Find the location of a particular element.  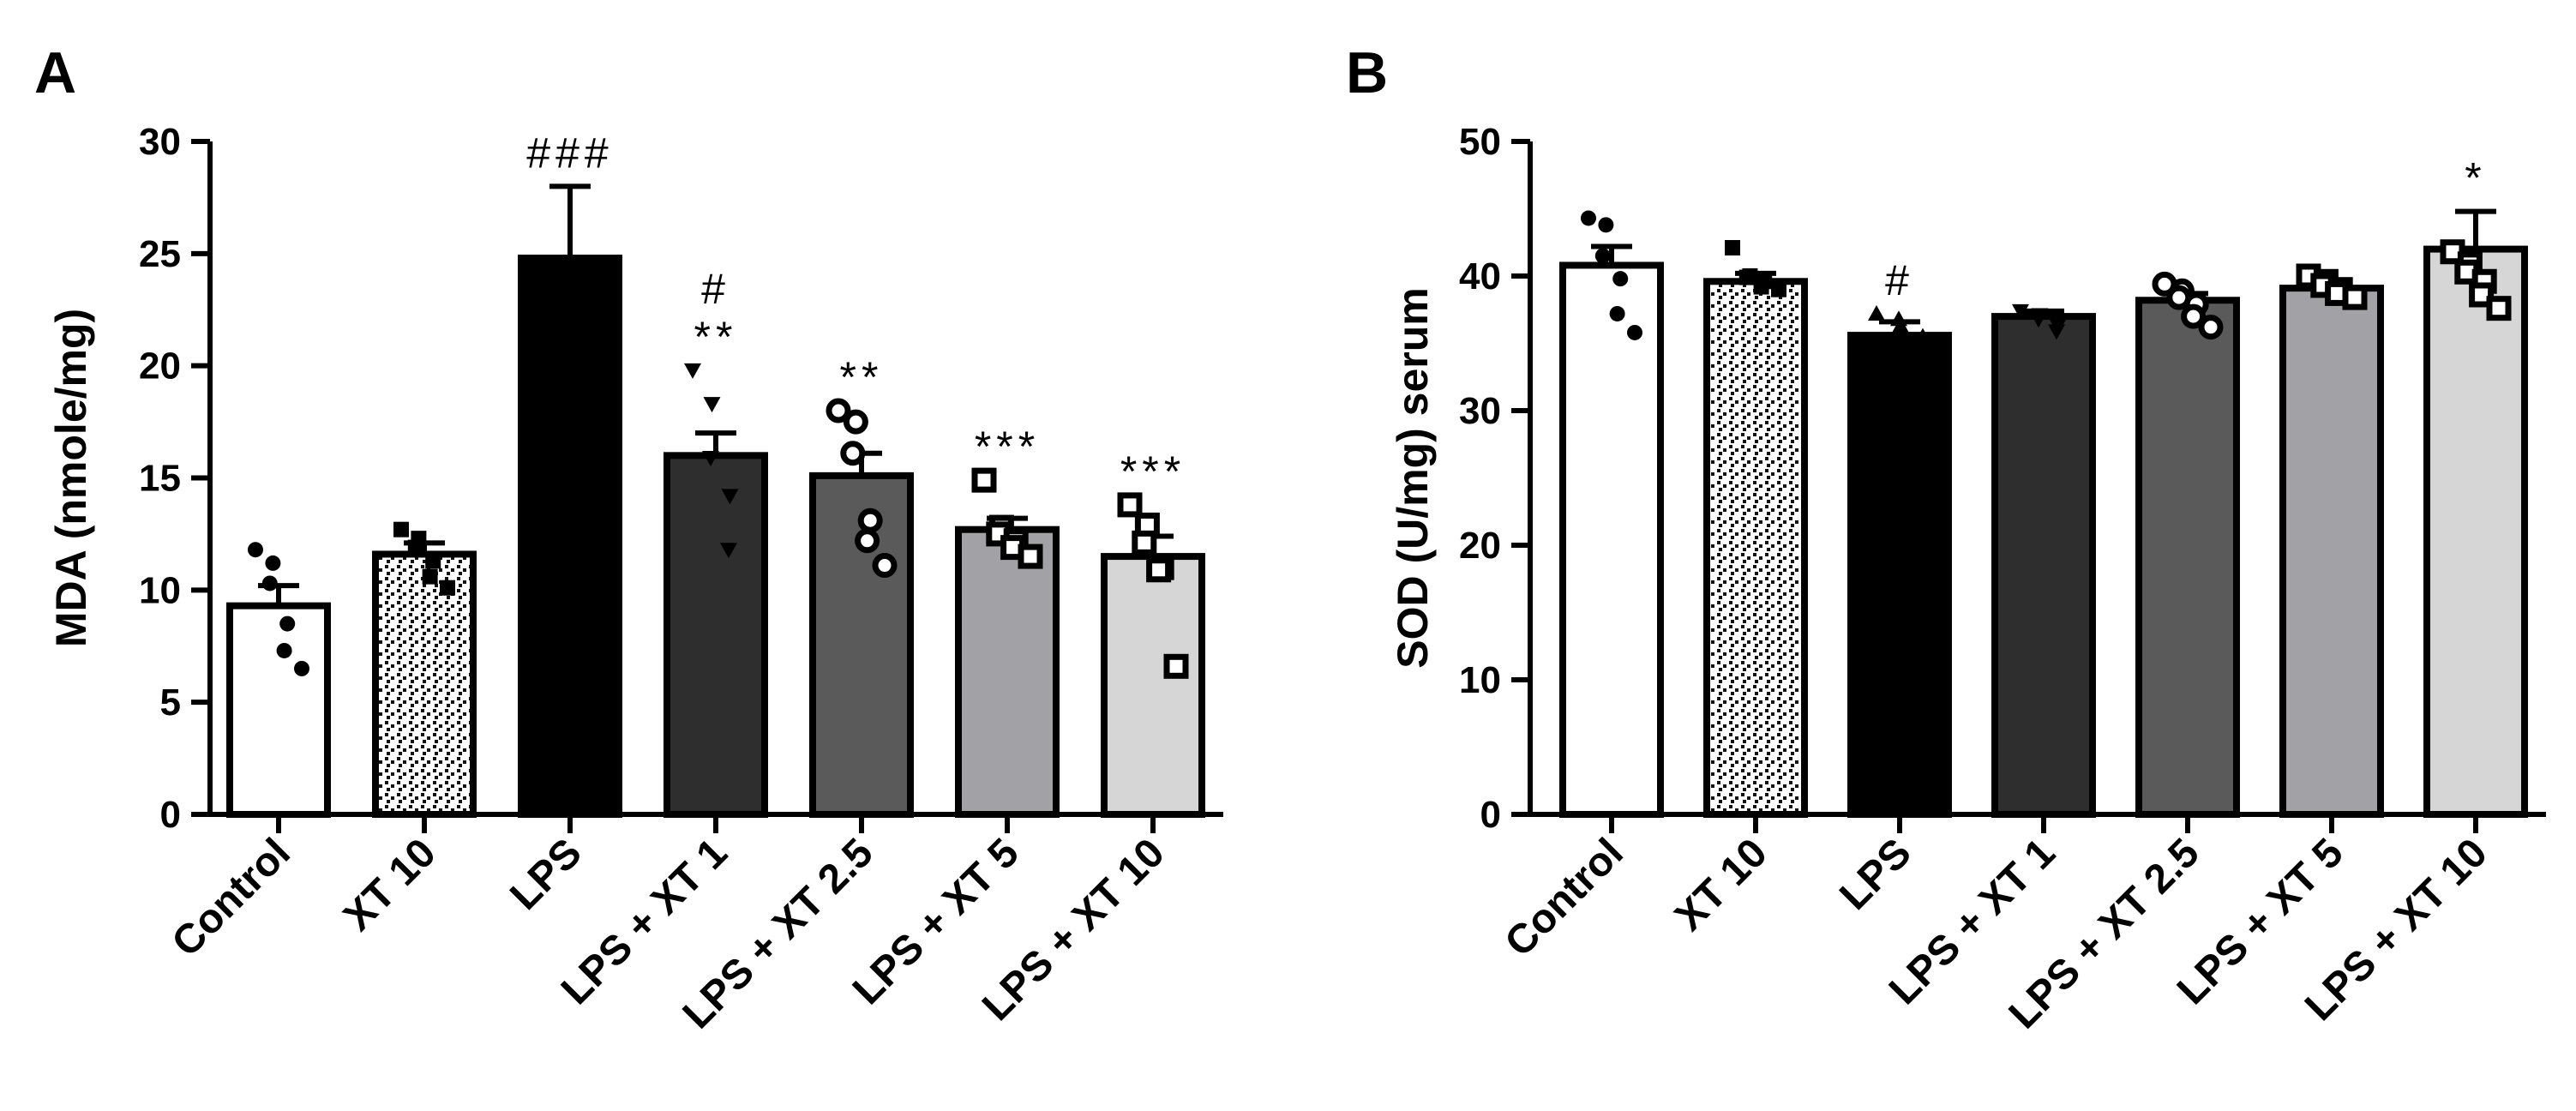

y-axis-label: MDA (nmole/mg) is located at coordinates (71, 478).